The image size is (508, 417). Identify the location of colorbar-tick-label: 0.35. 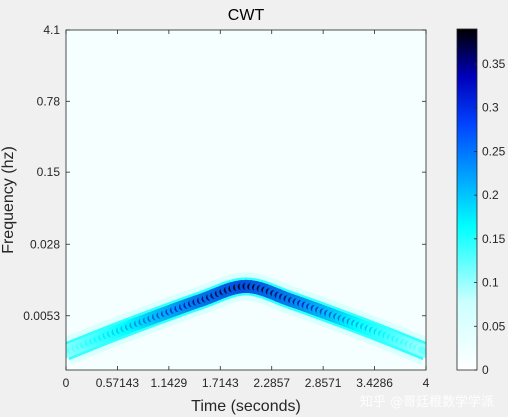
(494, 64).